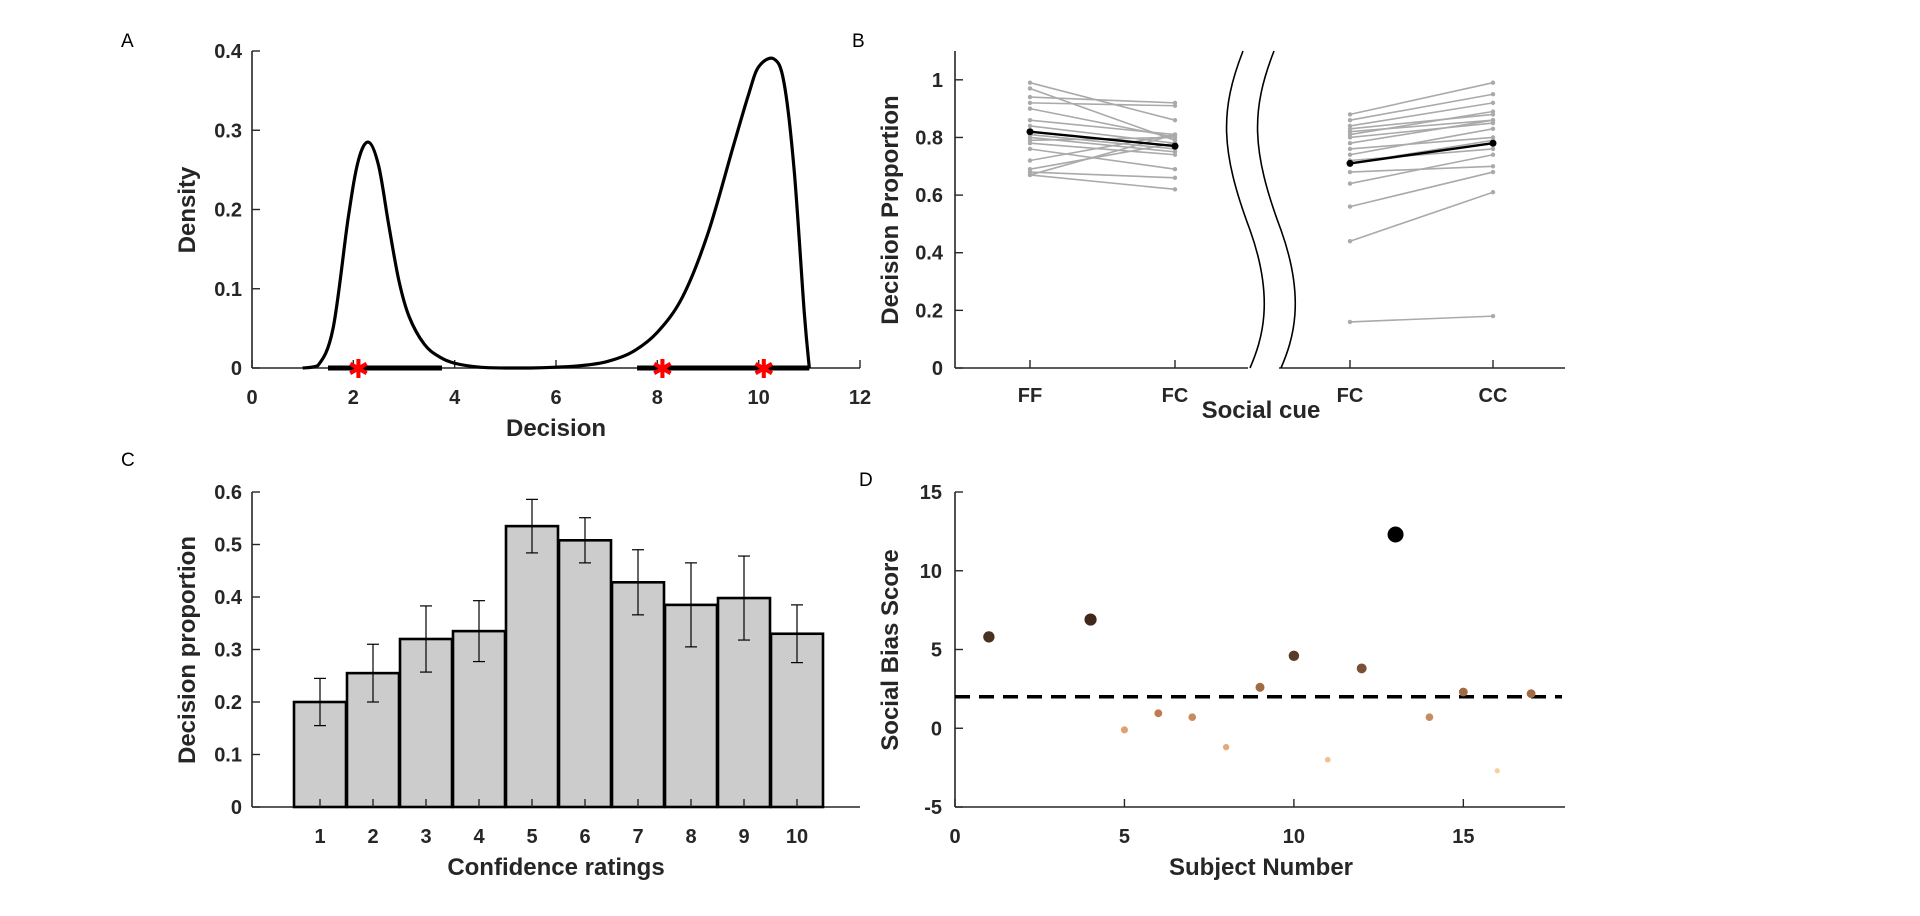  Describe the element at coordinates (251, 398) in the screenshot. I see `x-tick-label: 0` at that location.